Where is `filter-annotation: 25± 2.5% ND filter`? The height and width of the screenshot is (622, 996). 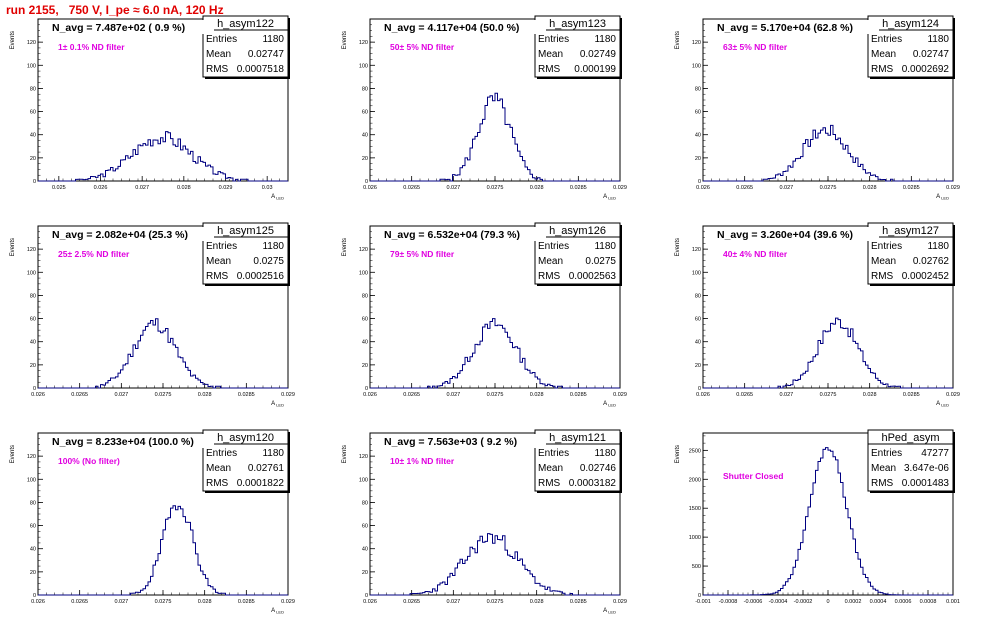 filter-annotation: 25± 2.5% ND filter is located at coordinates (94, 254).